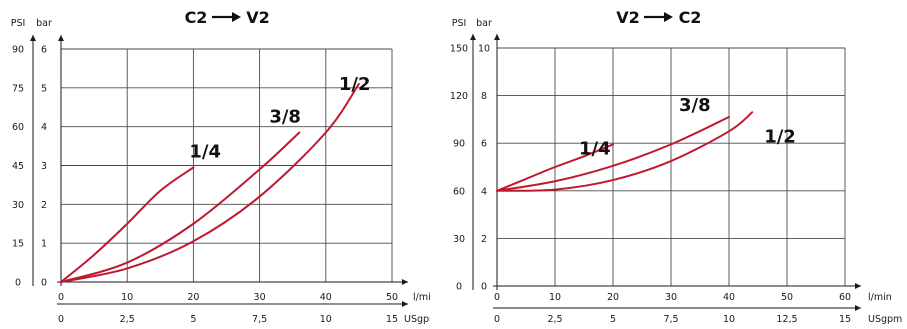  I want to click on chart-title-to: C2, so click(690, 17).